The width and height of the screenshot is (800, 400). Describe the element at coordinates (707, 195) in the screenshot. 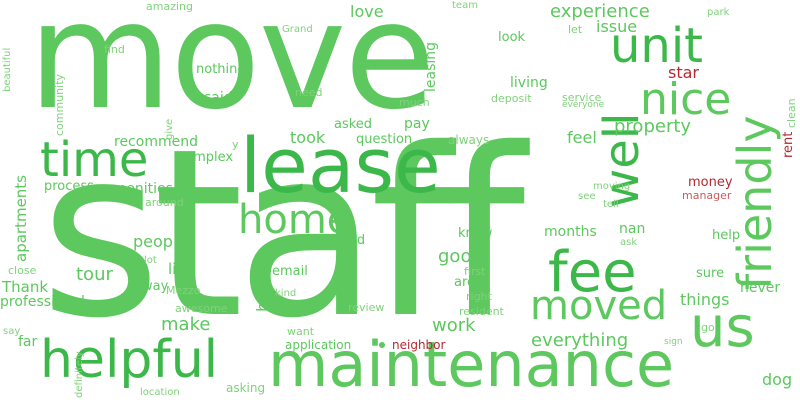

I see `word-manager: manager` at that location.